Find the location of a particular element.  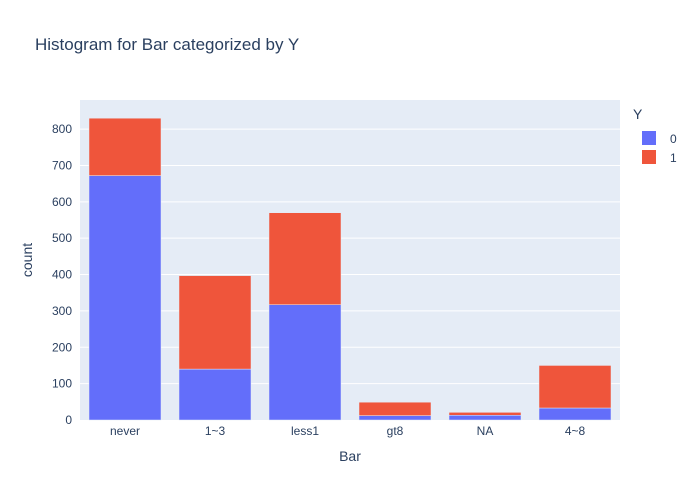

x-axis-ticks: never 1~3 less1 gt8 NA 4~8 is located at coordinates (348, 431).